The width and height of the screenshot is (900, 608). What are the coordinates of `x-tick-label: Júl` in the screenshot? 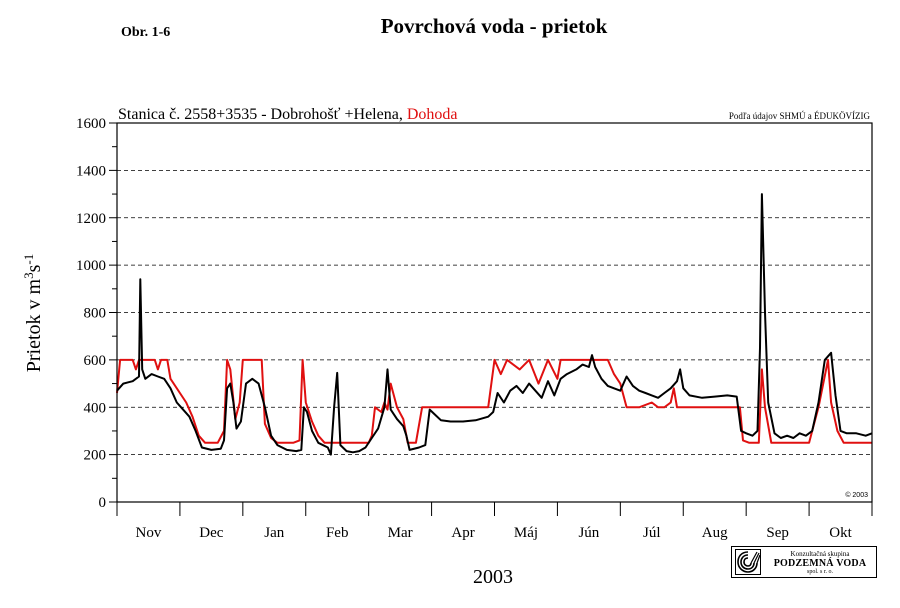 It's located at (652, 533).